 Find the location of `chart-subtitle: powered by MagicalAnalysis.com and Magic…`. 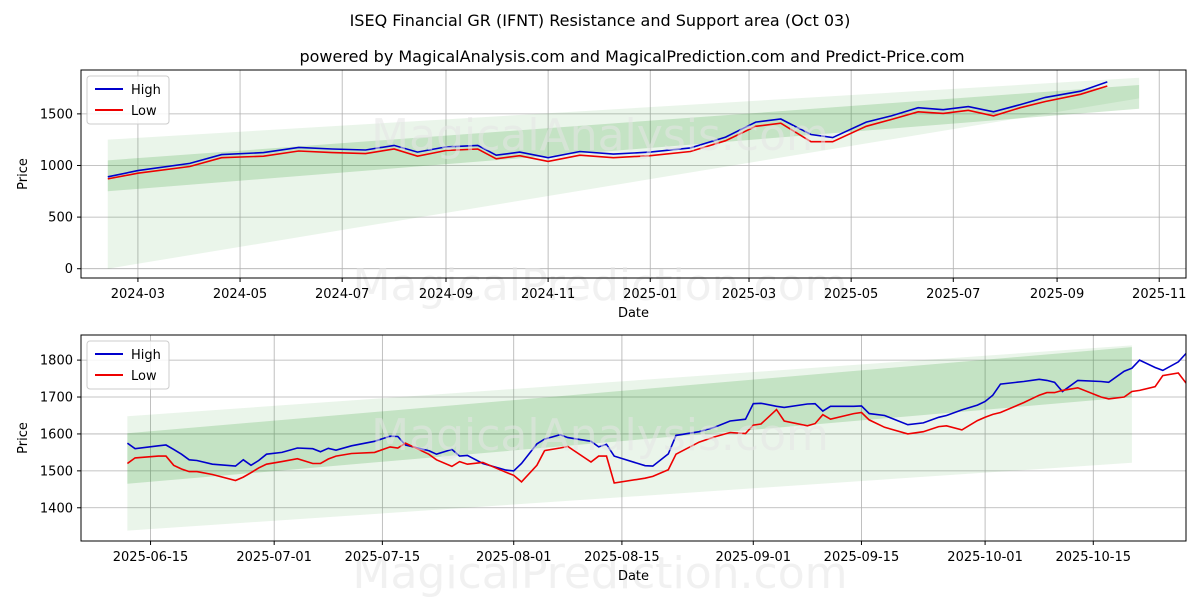

chart-subtitle: powered by MagicalAnalysis.com and Magic… is located at coordinates (631, 56).